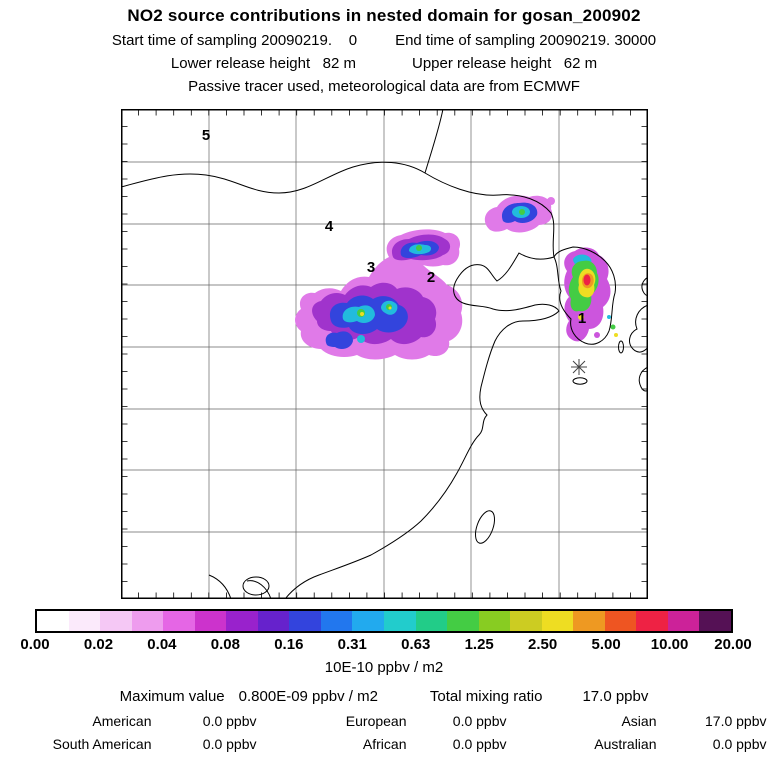 This screenshot has width=768, height=768. Describe the element at coordinates (615, 696) in the screenshot. I see `total-ratio-value: 17.0 ppbv` at that location.